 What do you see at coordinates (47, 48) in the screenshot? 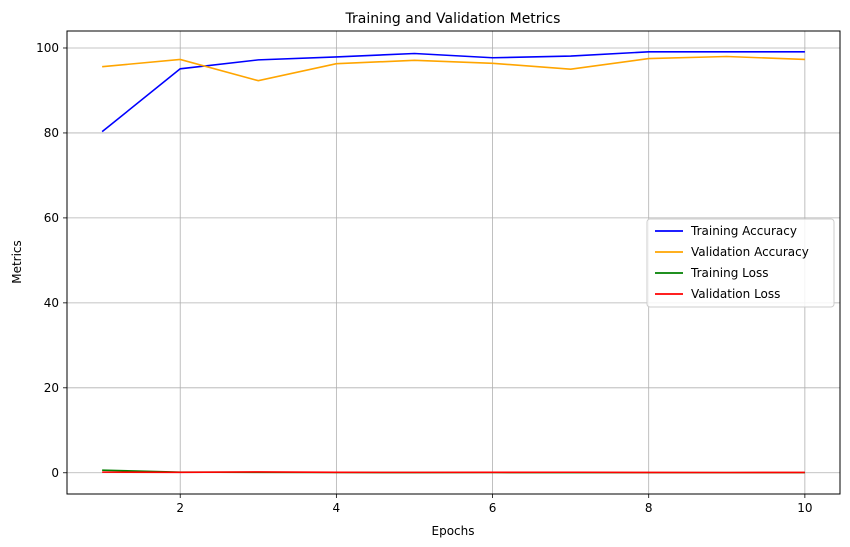
I see `y-tick-label: 100` at bounding box center [47, 48].